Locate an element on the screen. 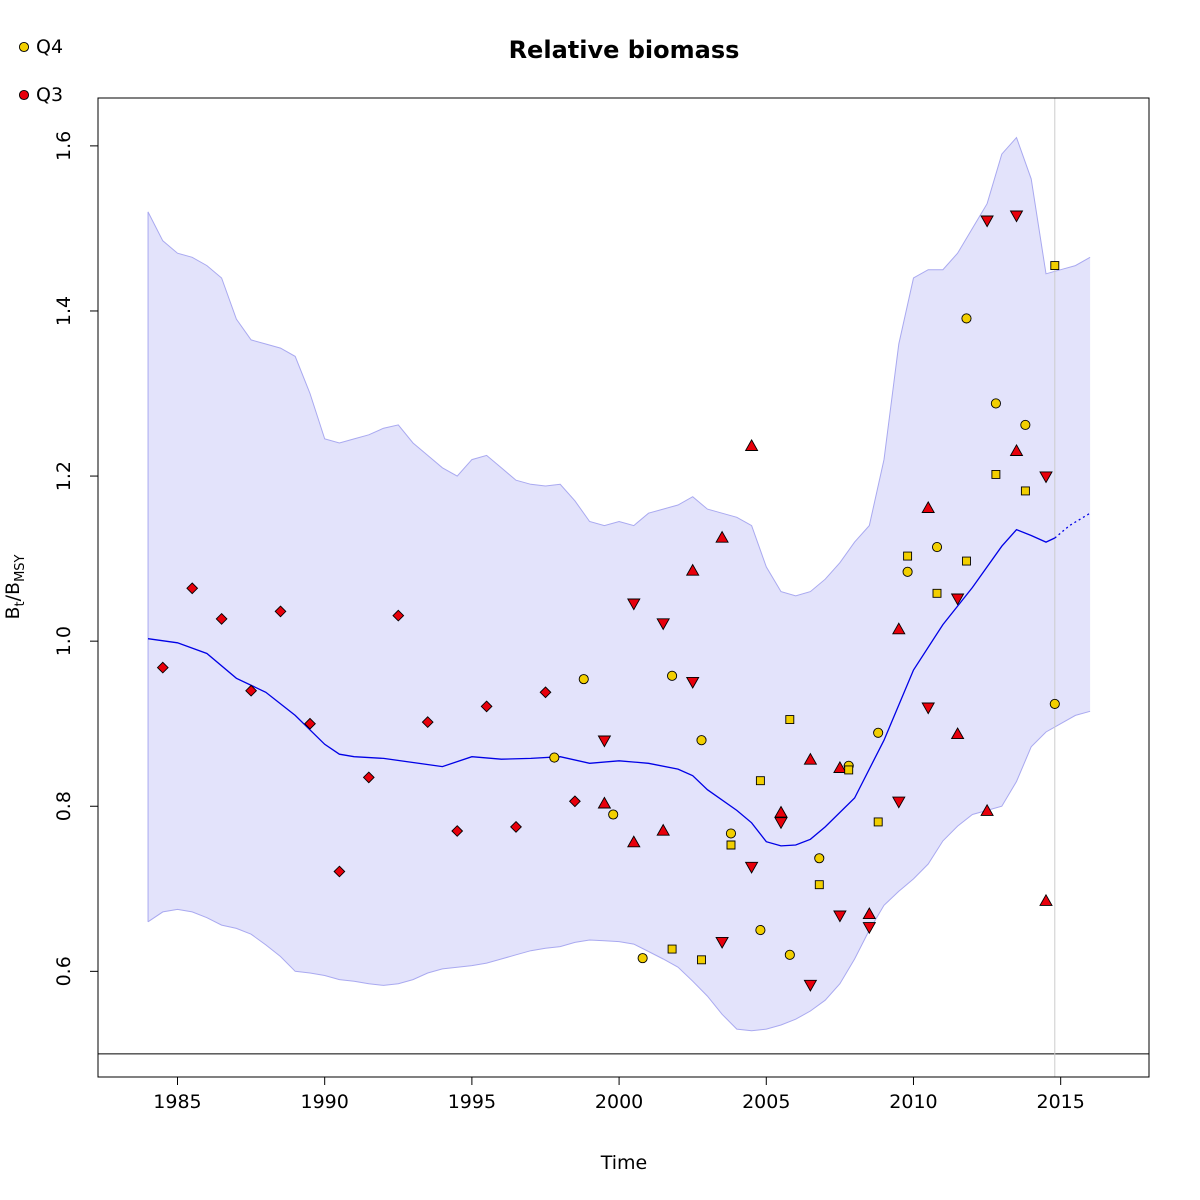 The width and height of the screenshot is (1200, 1200). x-tick-label: 2010 is located at coordinates (913, 1102).